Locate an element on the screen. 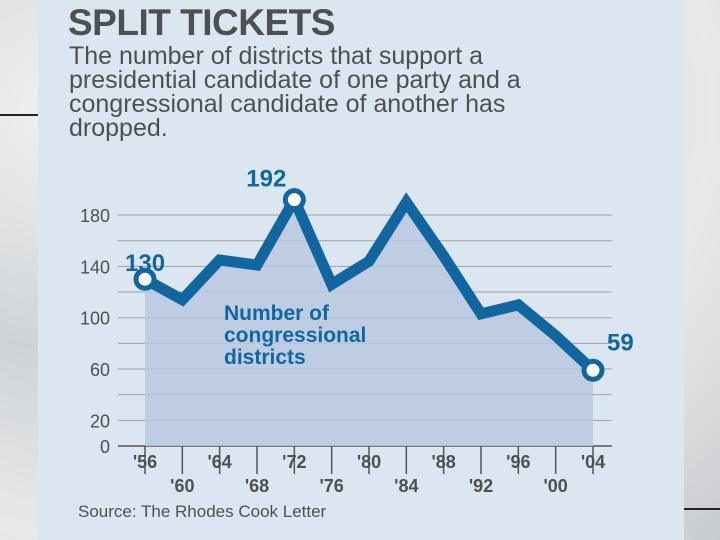 This screenshot has width=720, height=540. point-marker-1956 is located at coordinates (145, 279).